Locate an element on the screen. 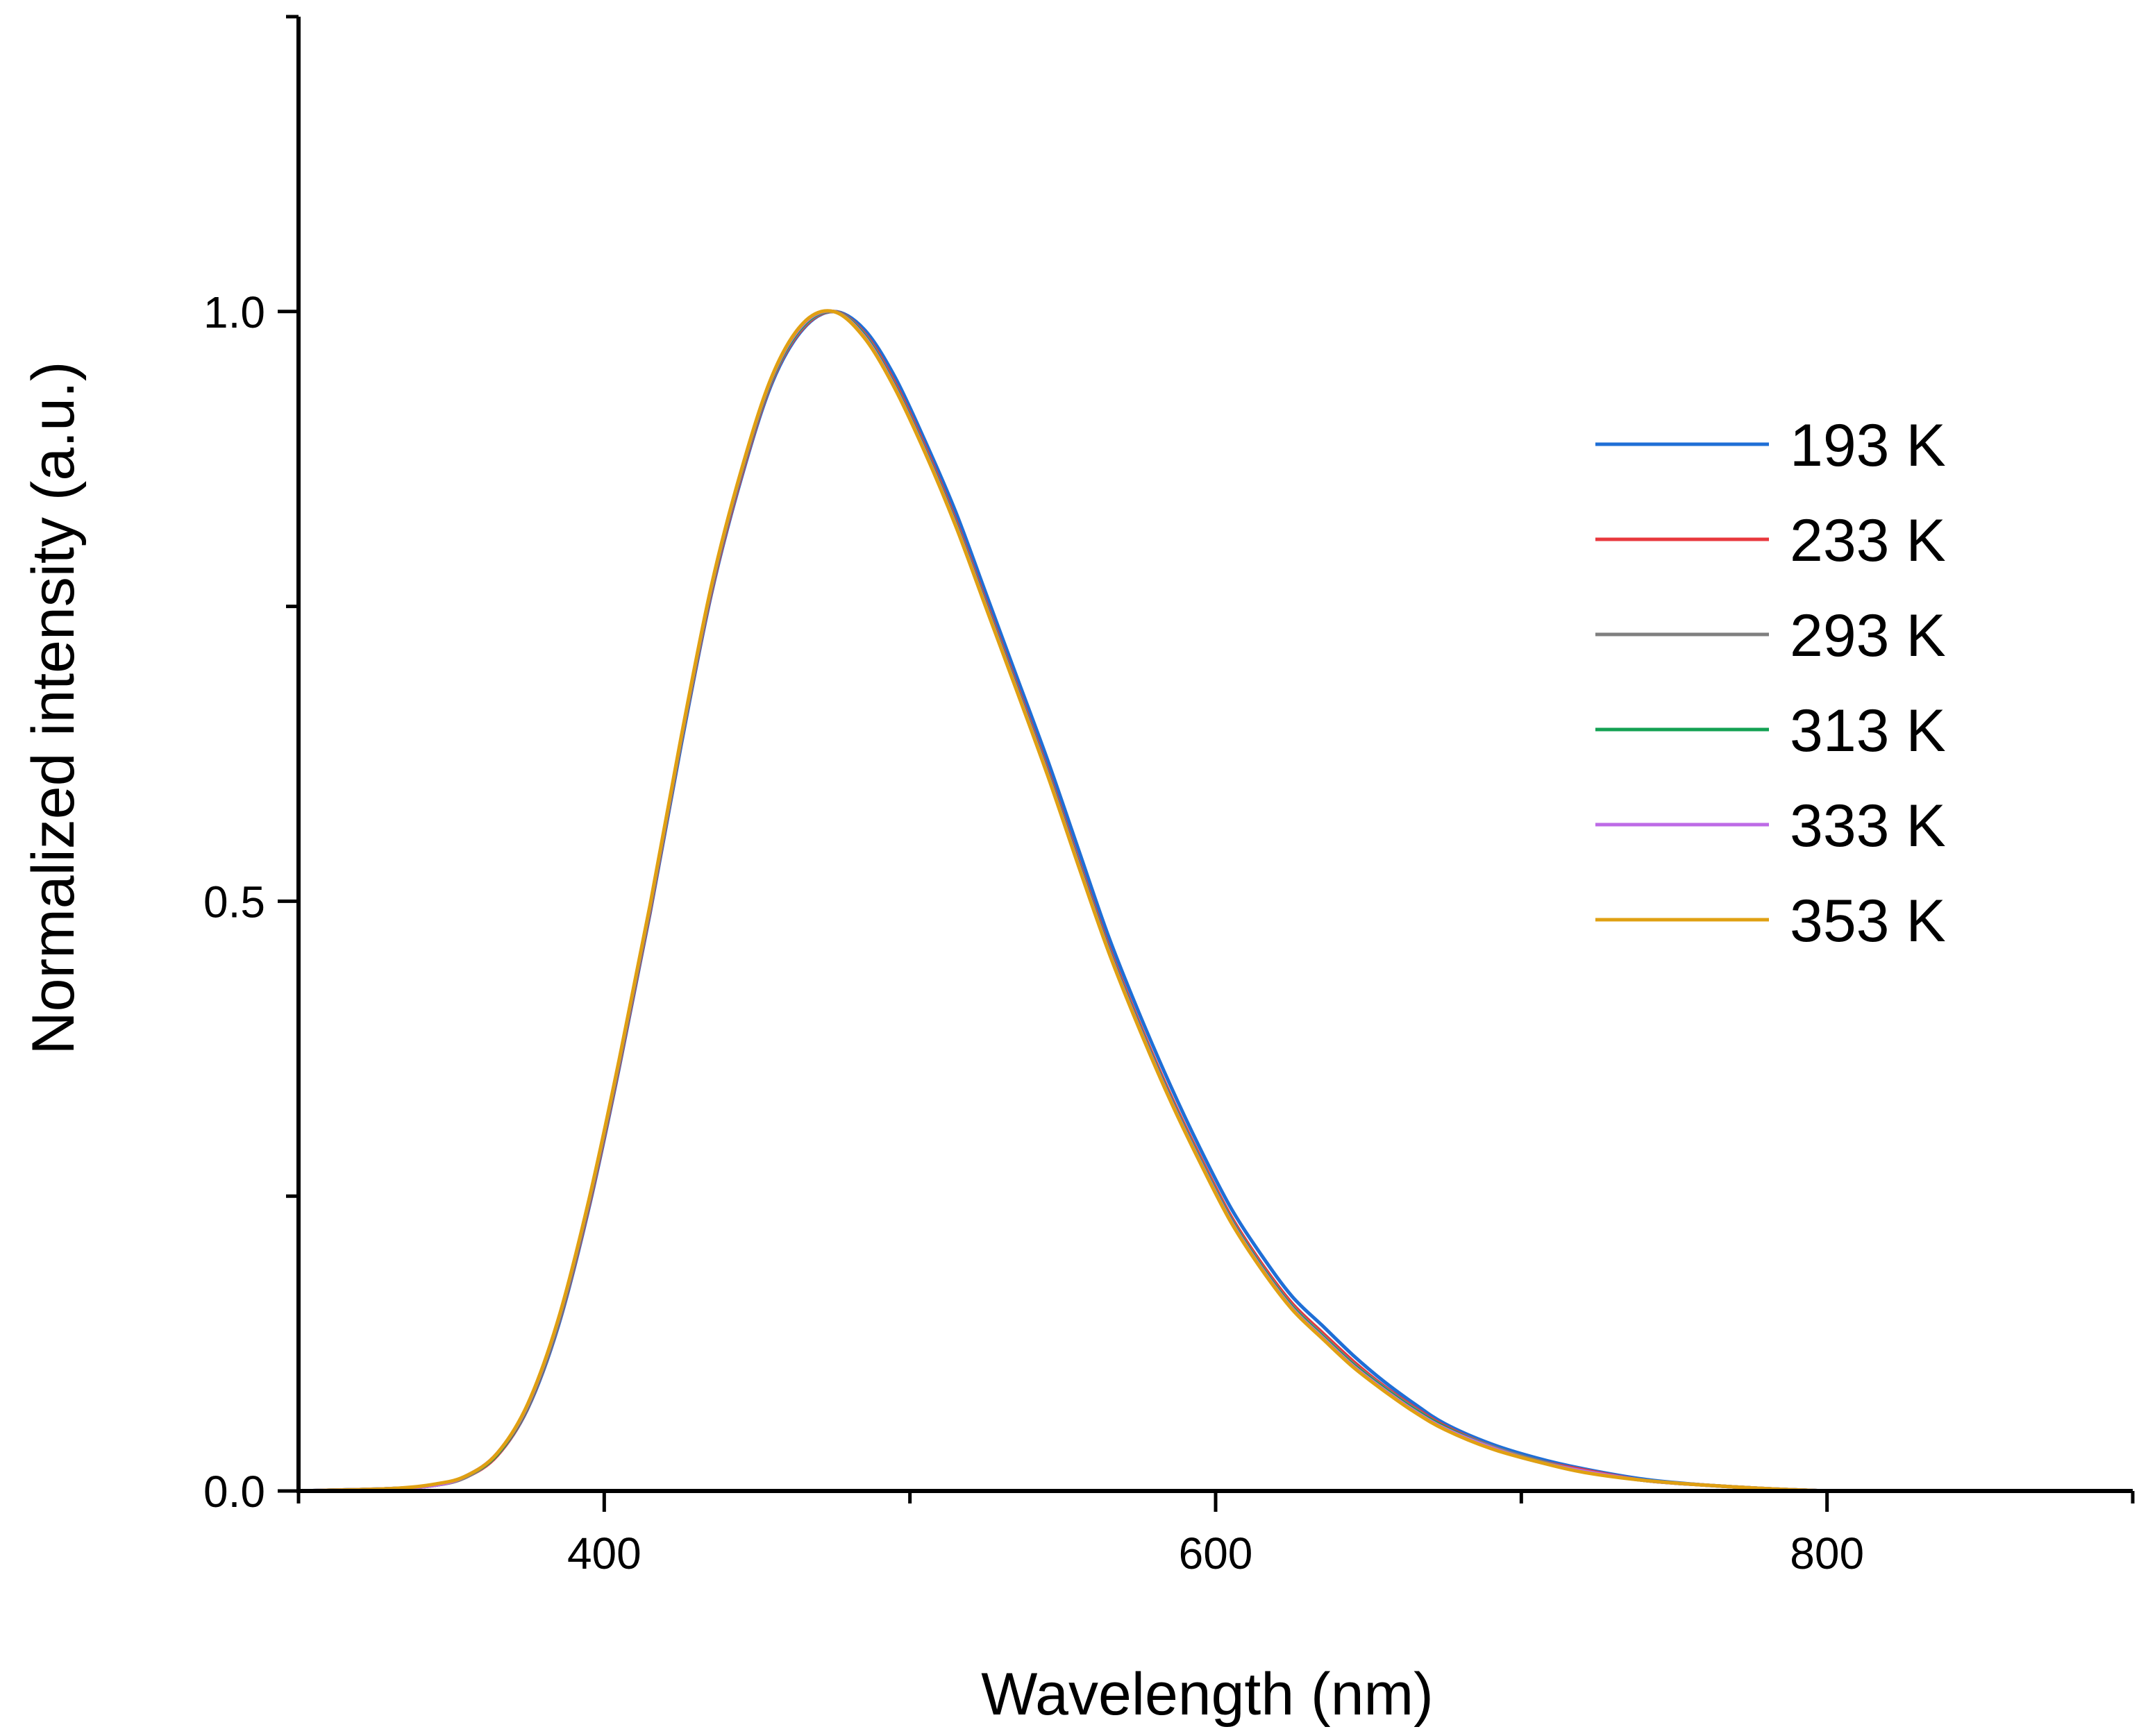  y-tick-label: 0.5 is located at coordinates (234, 902).